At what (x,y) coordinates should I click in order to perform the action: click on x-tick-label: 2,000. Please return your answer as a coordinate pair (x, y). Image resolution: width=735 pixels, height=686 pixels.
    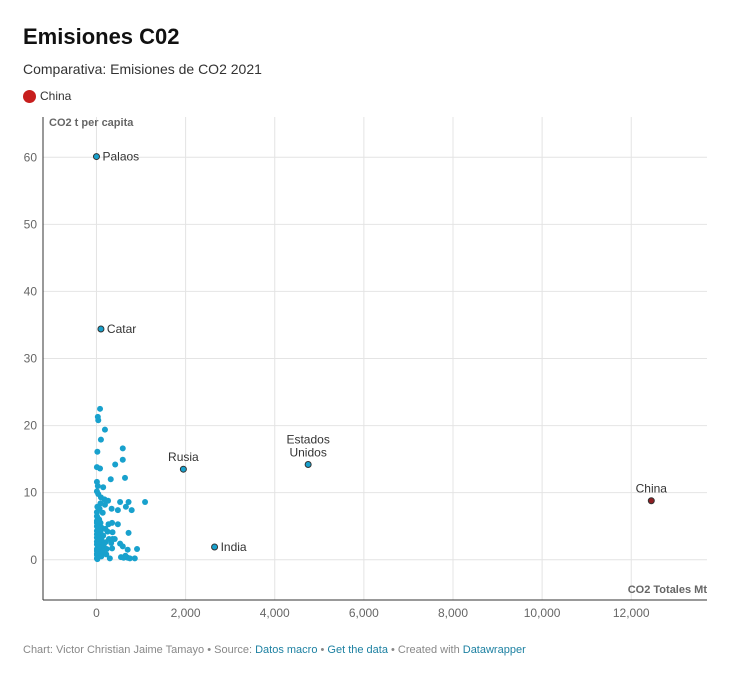
    Looking at the image, I should click on (186, 613).